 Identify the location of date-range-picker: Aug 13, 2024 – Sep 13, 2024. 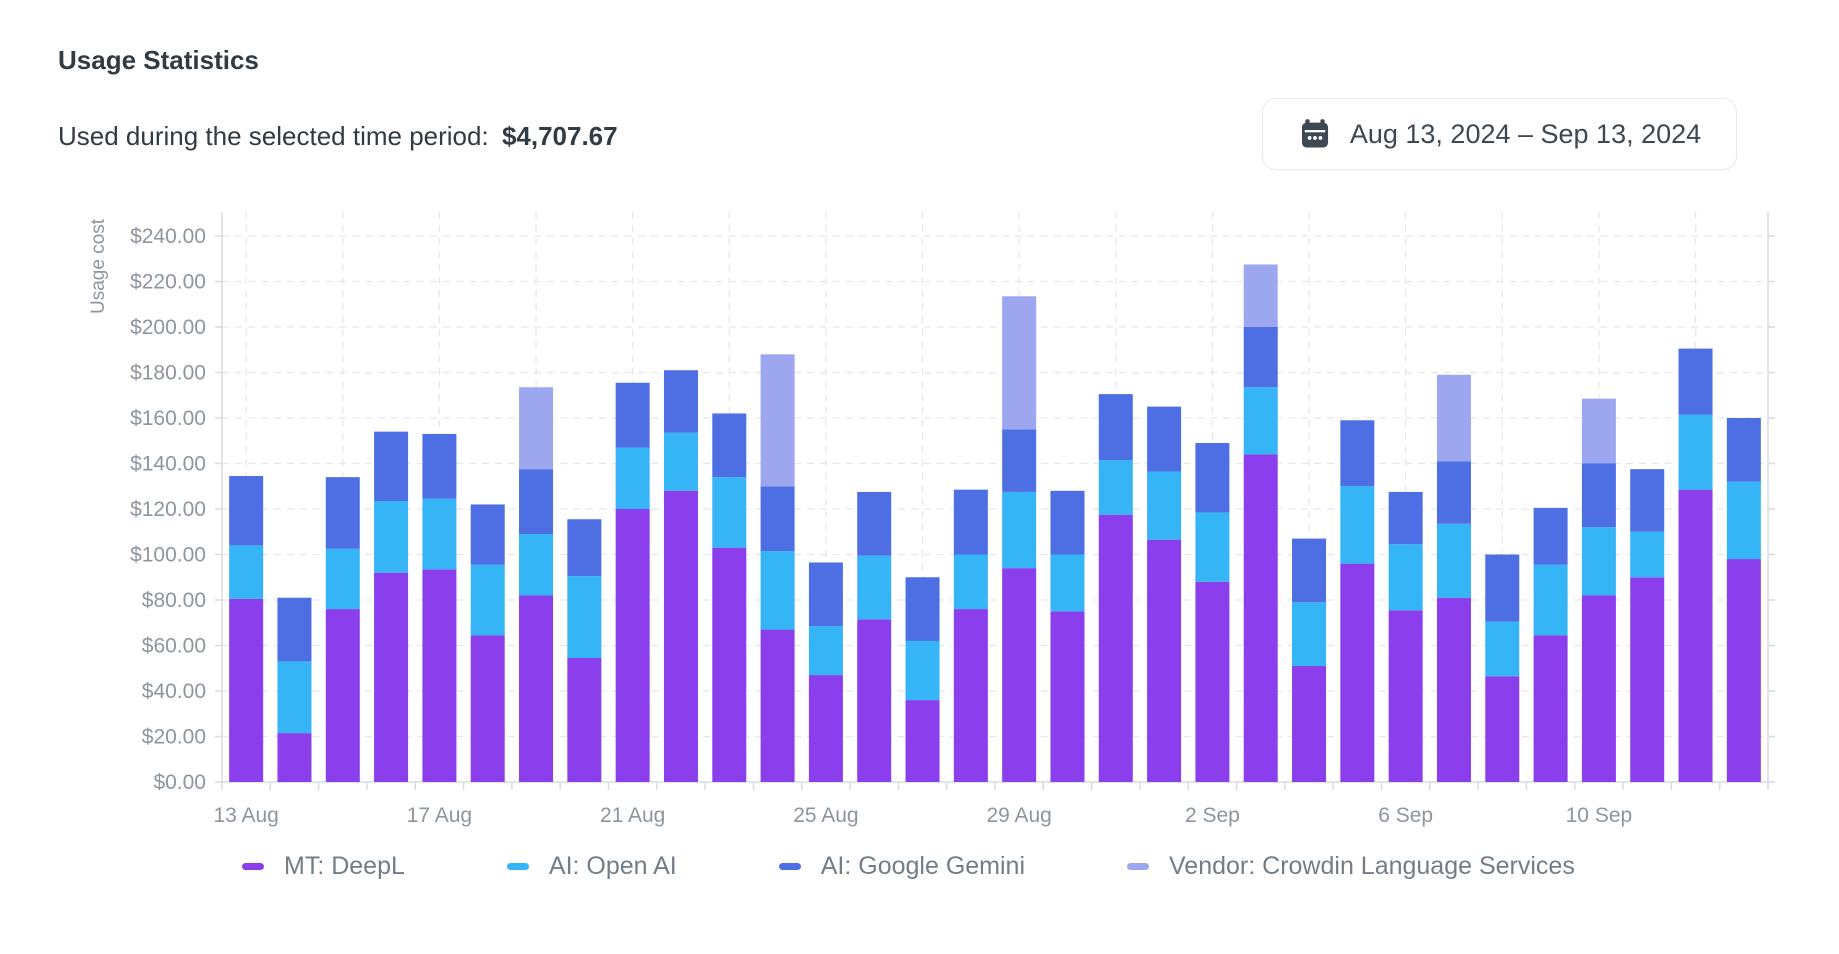
(1499, 134).